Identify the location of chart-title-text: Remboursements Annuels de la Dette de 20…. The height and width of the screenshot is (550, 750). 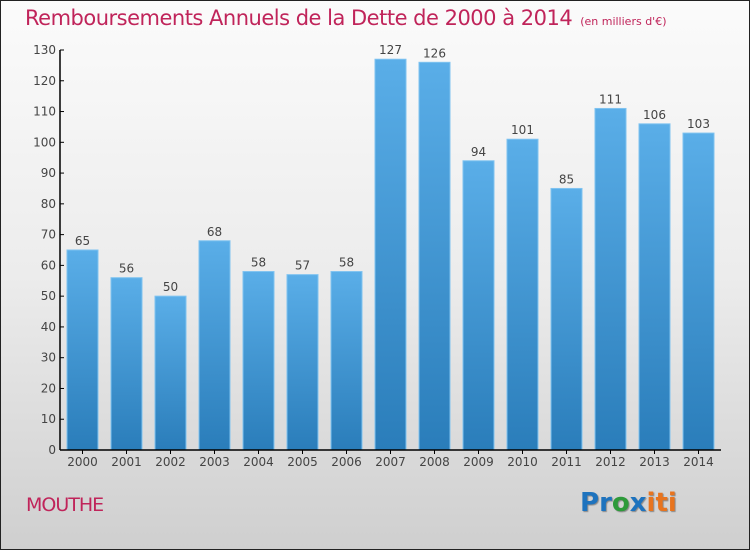
(299, 18).